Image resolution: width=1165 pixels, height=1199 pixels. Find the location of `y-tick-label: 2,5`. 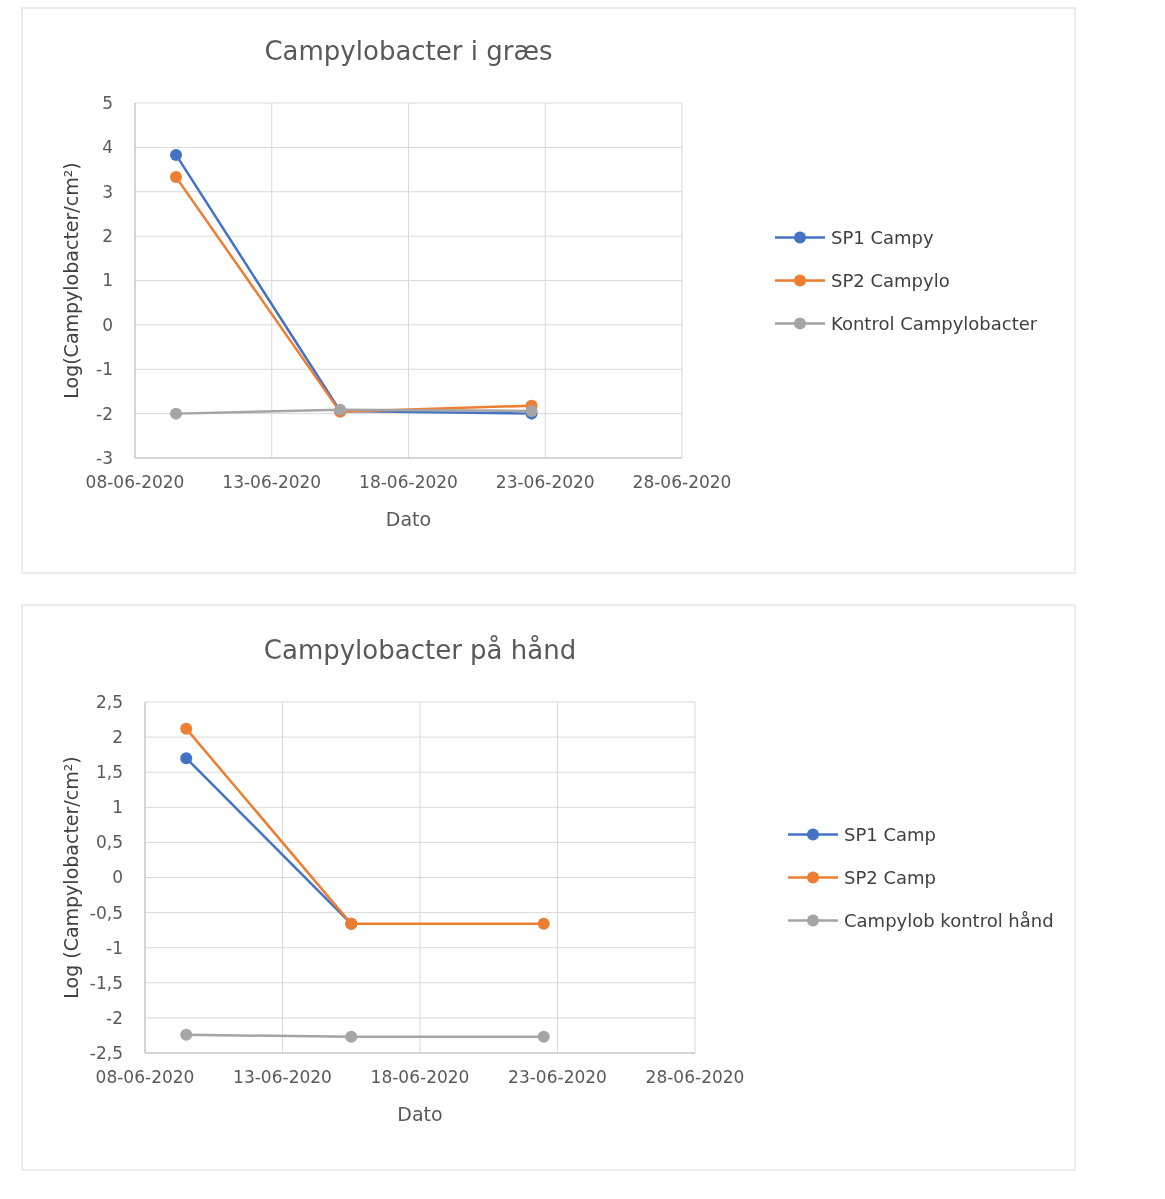

y-tick-label: 2,5 is located at coordinates (109, 701).